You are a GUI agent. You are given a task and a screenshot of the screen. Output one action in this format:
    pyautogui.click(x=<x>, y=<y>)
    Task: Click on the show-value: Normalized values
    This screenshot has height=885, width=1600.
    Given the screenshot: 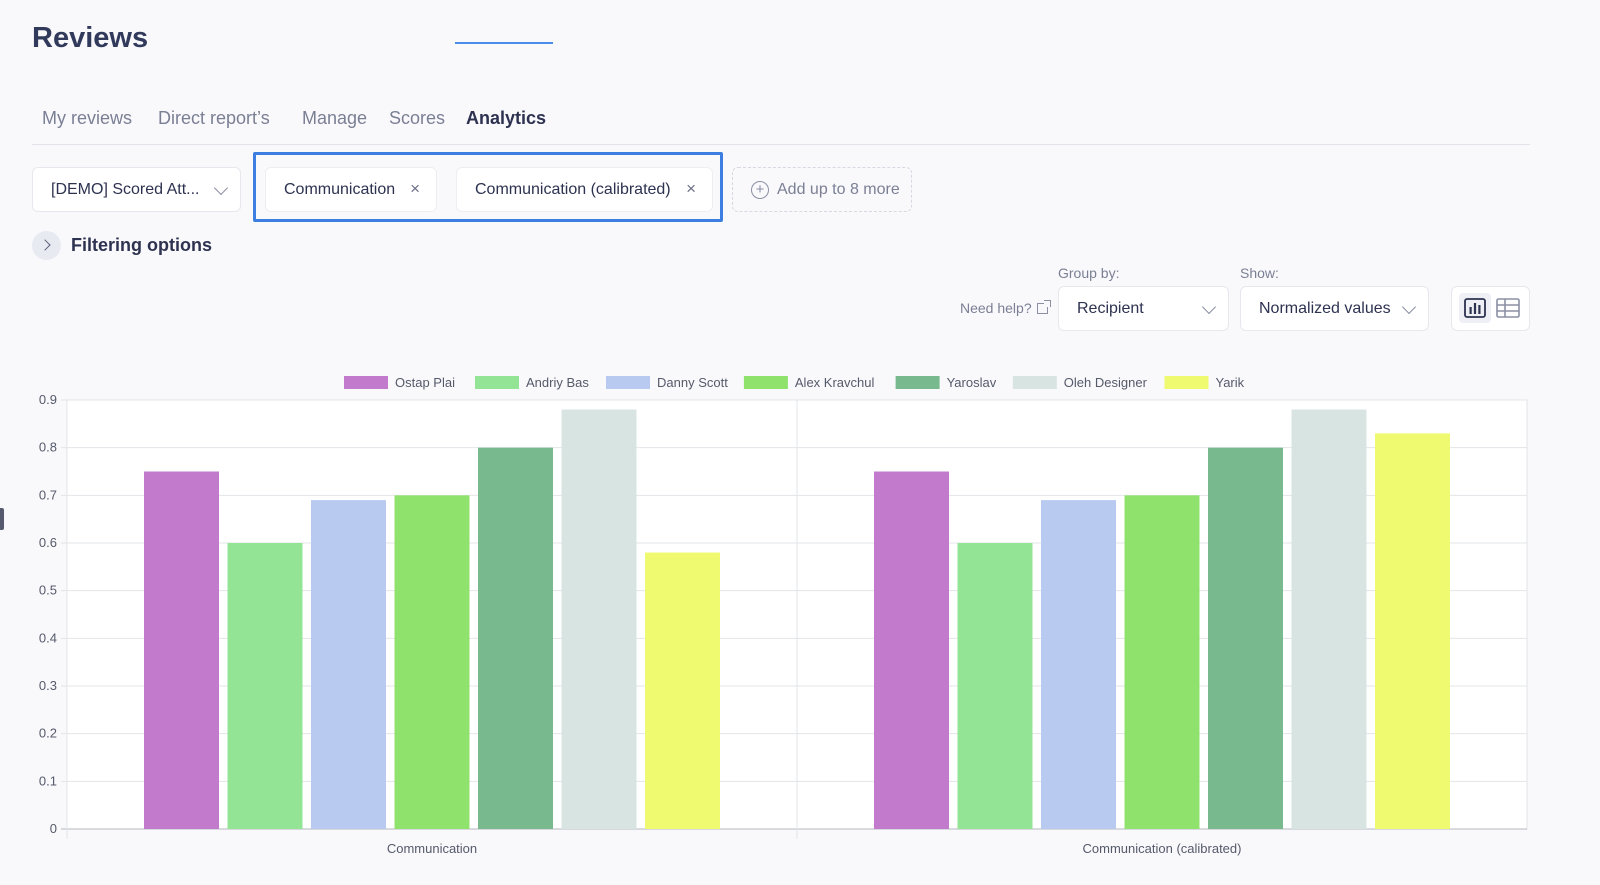 What is the action you would take?
    pyautogui.click(x=1325, y=308)
    